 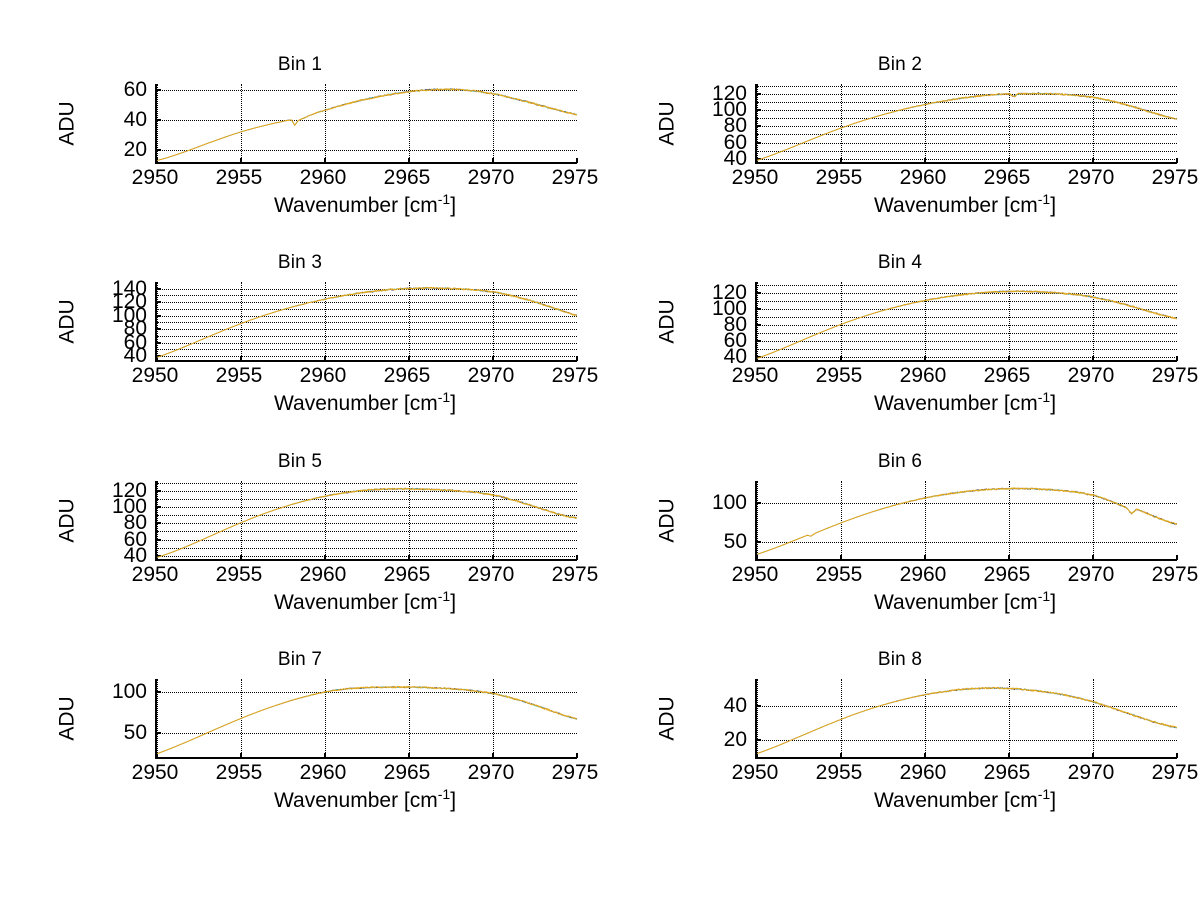 What do you see at coordinates (300, 262) in the screenshot?
I see `panel-title: Bin 3` at bounding box center [300, 262].